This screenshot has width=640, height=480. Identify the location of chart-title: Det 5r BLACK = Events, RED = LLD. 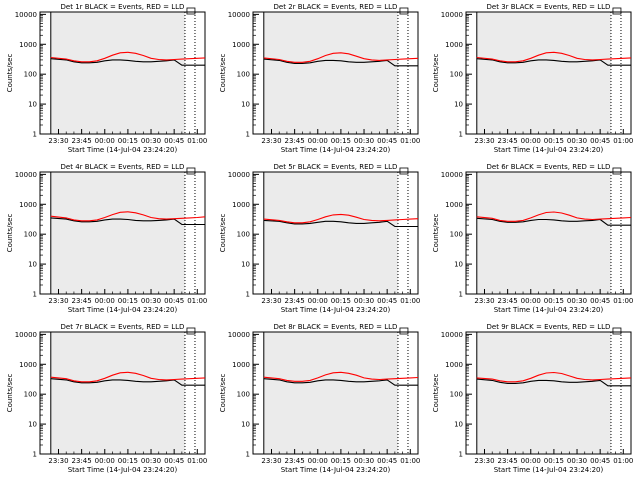
(336, 167).